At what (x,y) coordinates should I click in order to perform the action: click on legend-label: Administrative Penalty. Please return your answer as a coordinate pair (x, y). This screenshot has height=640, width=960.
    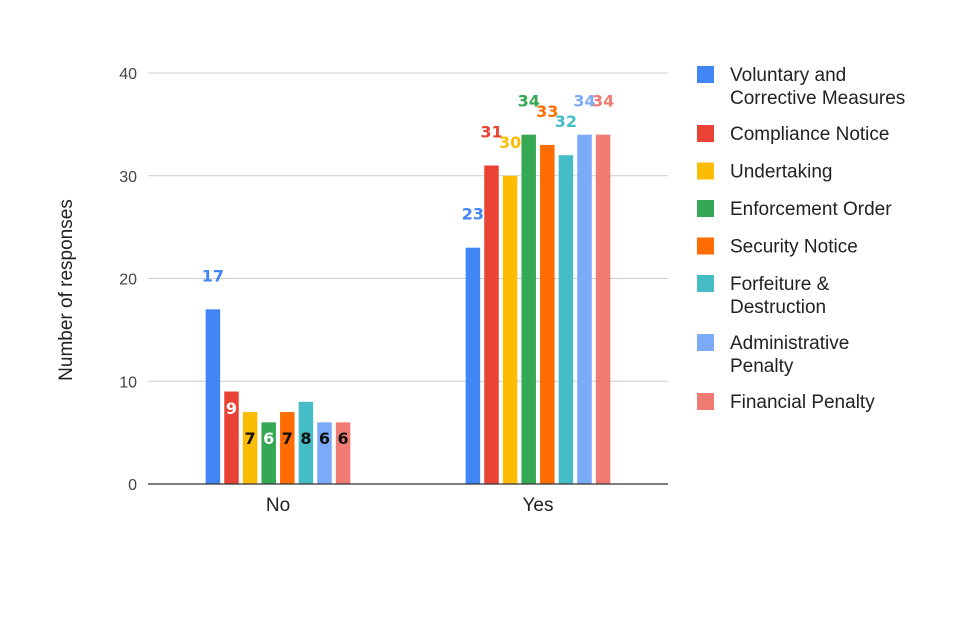
    Looking at the image, I should click on (789, 355).